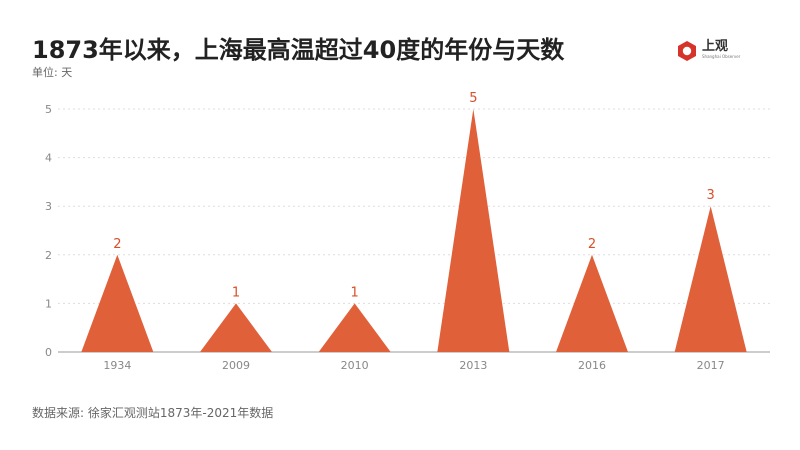  I want to click on x-tick-label: 2016, so click(592, 365).